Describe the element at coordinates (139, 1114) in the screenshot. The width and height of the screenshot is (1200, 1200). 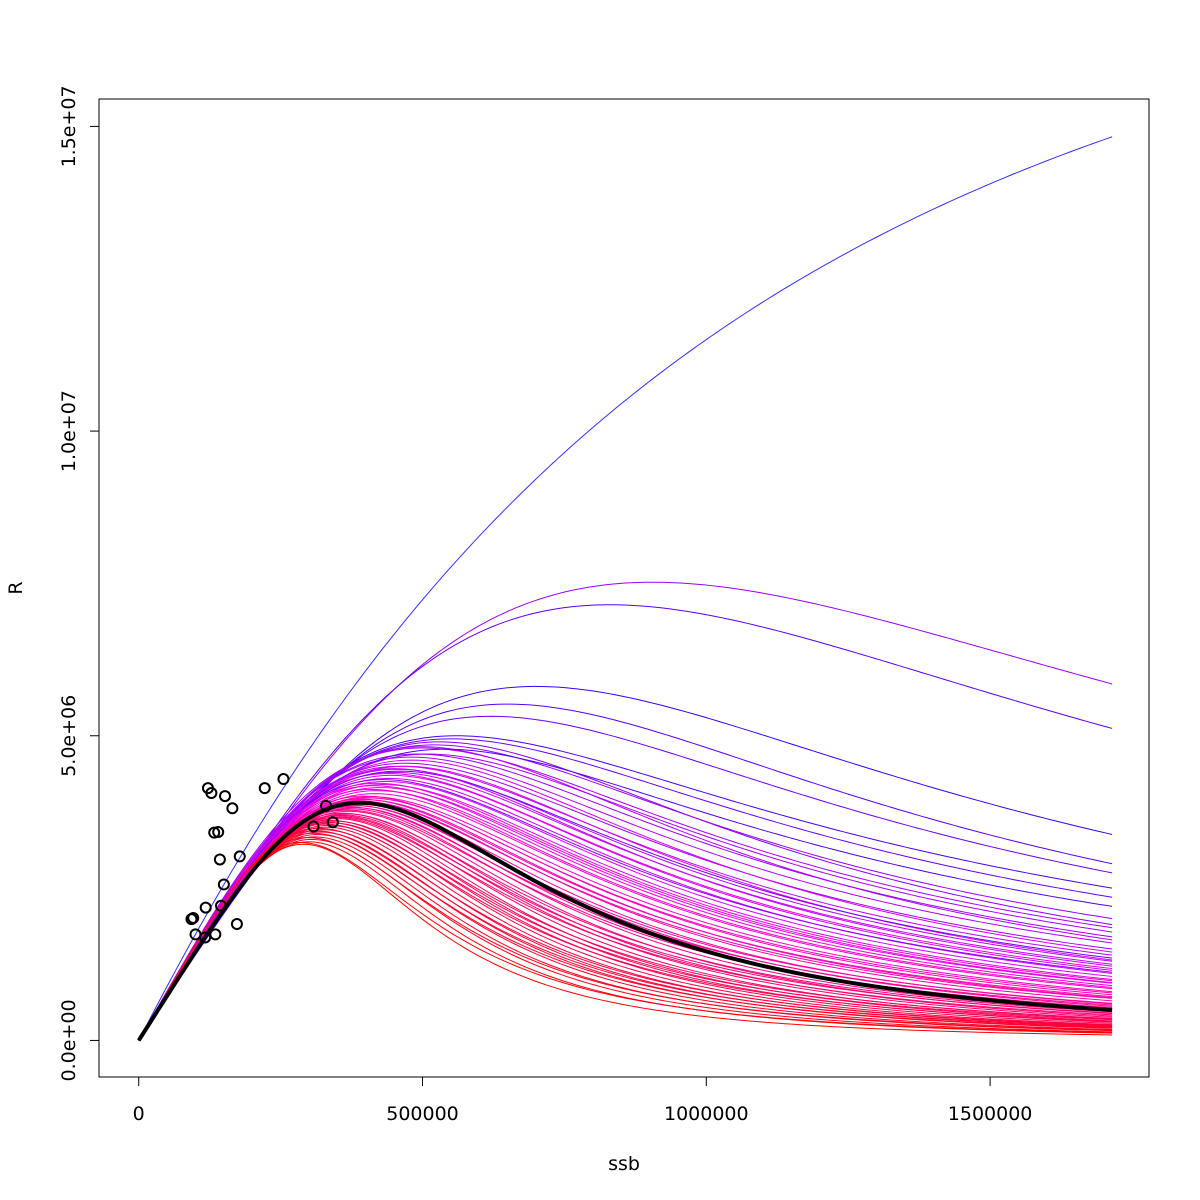
I see `x-tick-label: 0` at that location.